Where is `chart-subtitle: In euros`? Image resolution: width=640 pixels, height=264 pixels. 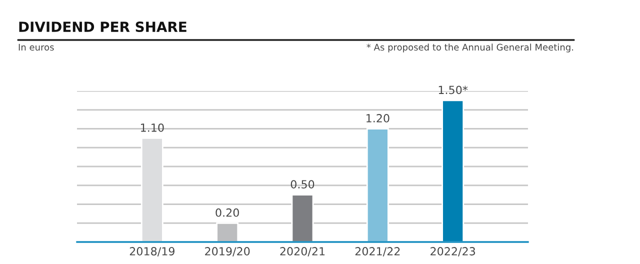
chart-subtitle: In euros is located at coordinates (36, 47).